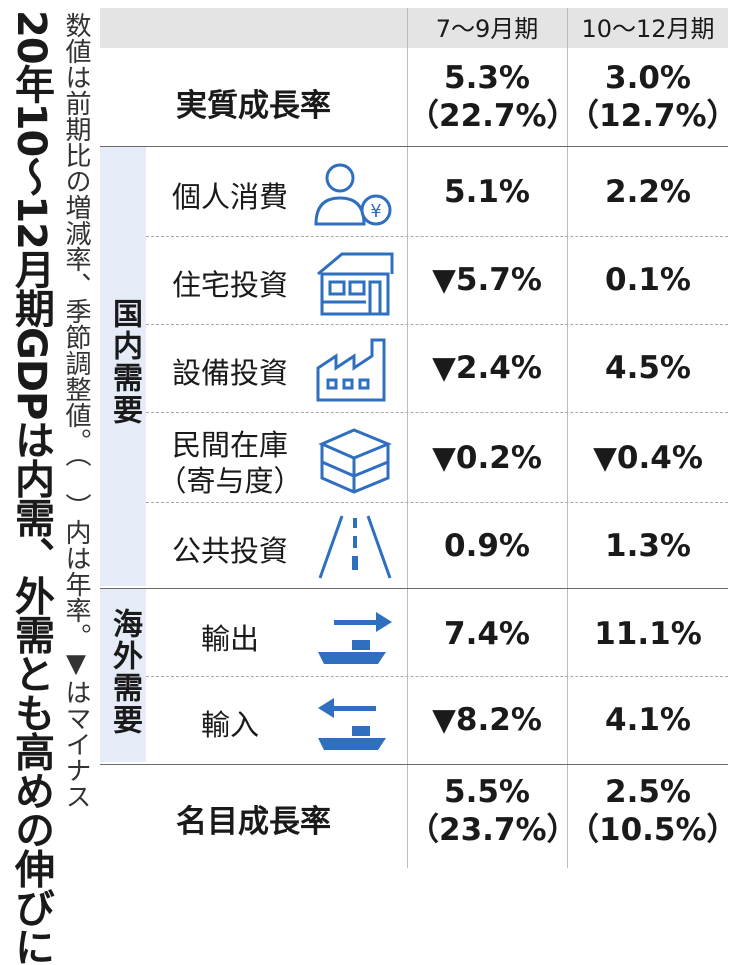 The height and width of the screenshot is (965, 734). What do you see at coordinates (31, 487) in the screenshot?
I see `page-title: 20年10～12月期GDPは内需、外需とも高めの伸びに` at bounding box center [31, 487].